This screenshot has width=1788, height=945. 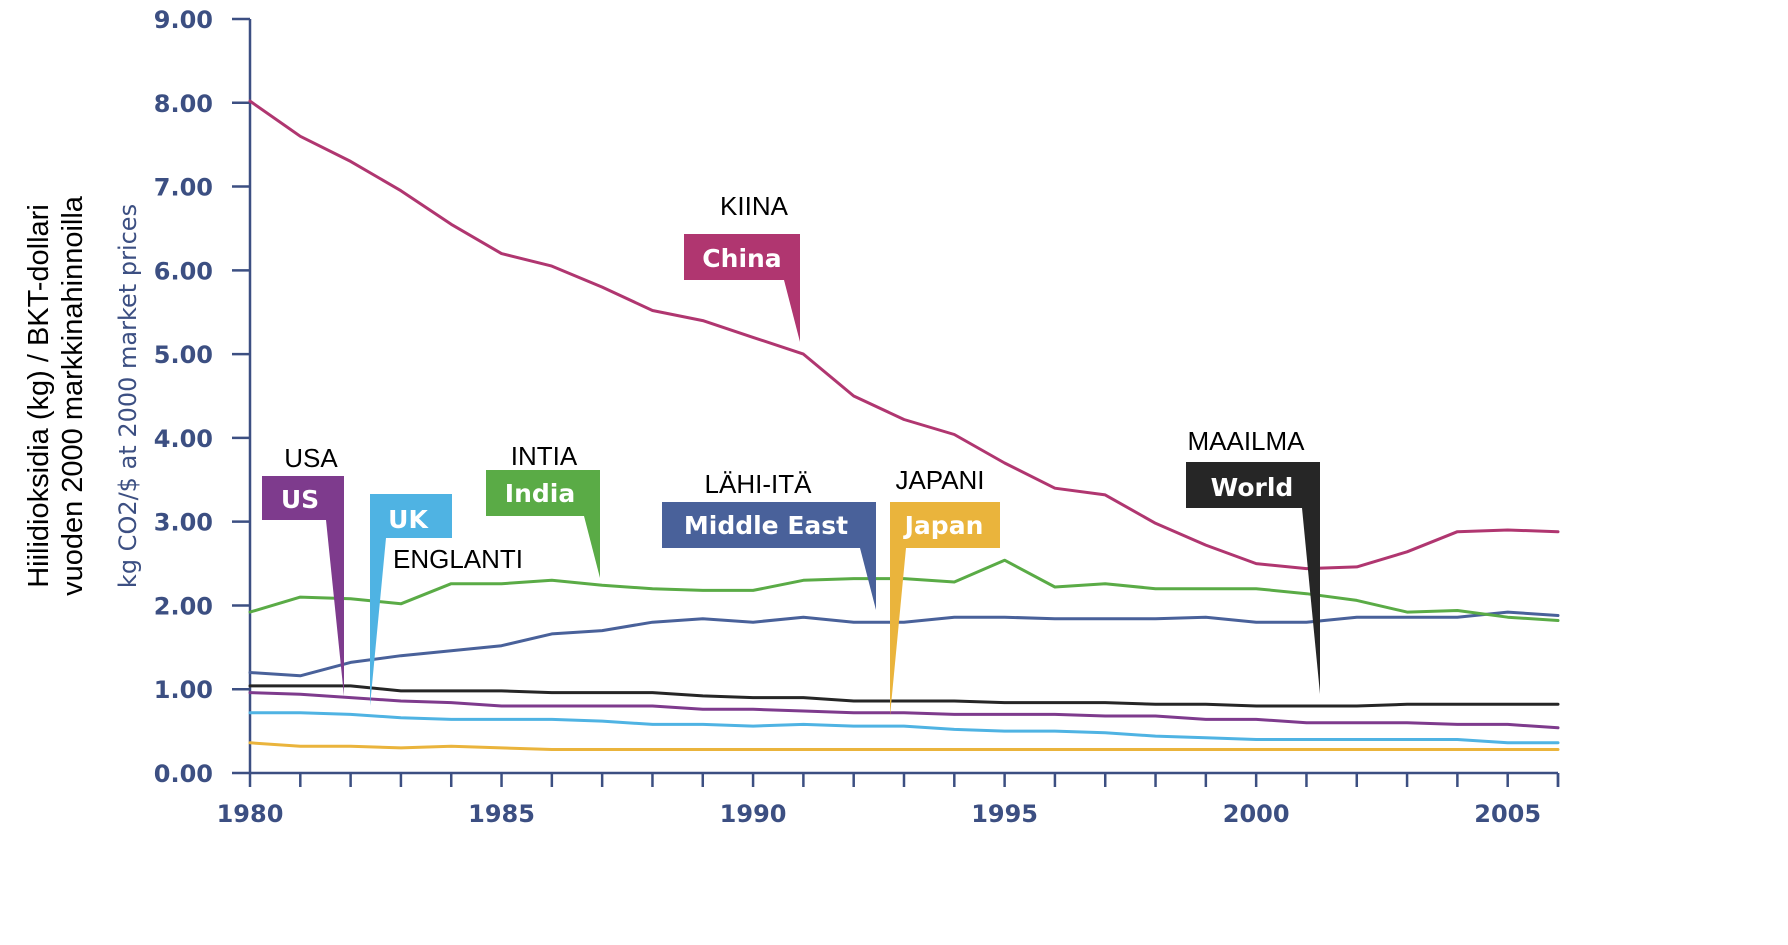 What do you see at coordinates (1256, 814) in the screenshot?
I see `x-tick-label: 2000` at bounding box center [1256, 814].